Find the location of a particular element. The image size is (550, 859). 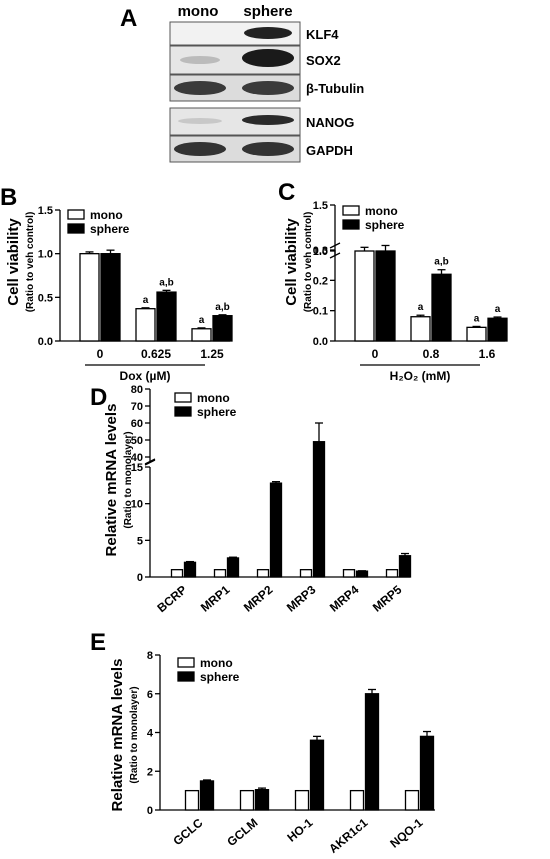

bar-mono-1.25 is located at coordinates (201, 335).